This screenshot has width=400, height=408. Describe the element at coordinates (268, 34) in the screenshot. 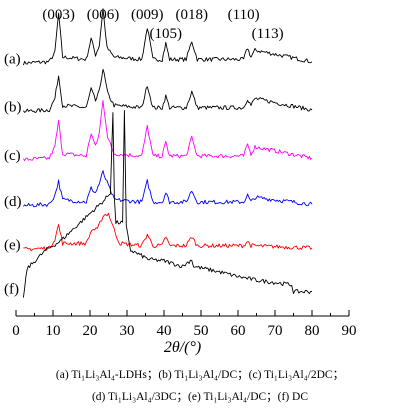

I see `peak-label-6: (113)` at that location.